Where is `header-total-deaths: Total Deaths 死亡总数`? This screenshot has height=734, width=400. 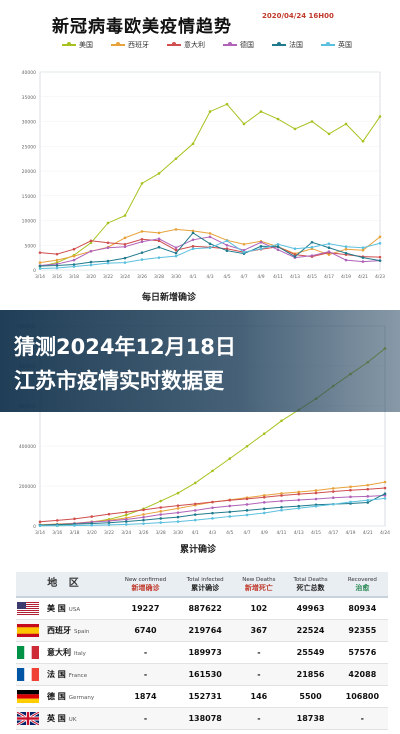 header-total-deaths: Total Deaths 死亡总数 is located at coordinates (310, 585).